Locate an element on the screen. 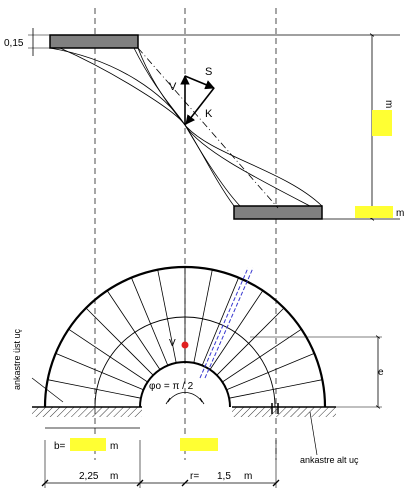 This screenshot has height=496, width=420. radius-outer-value: 2,25 is located at coordinates (89, 476).